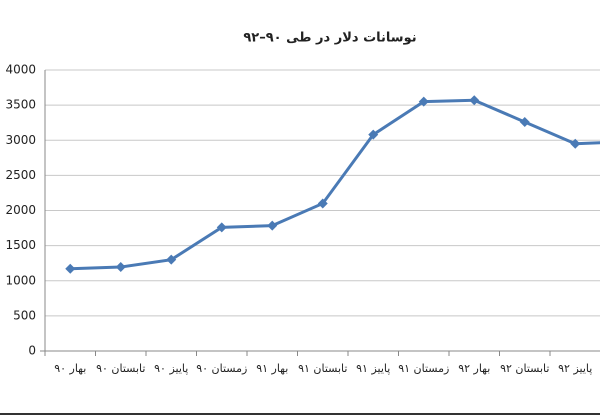 This screenshot has width=600, height=418. Describe the element at coordinates (272, 368) in the screenshot. I see `x-tick-label: بهار ۹۱` at that location.